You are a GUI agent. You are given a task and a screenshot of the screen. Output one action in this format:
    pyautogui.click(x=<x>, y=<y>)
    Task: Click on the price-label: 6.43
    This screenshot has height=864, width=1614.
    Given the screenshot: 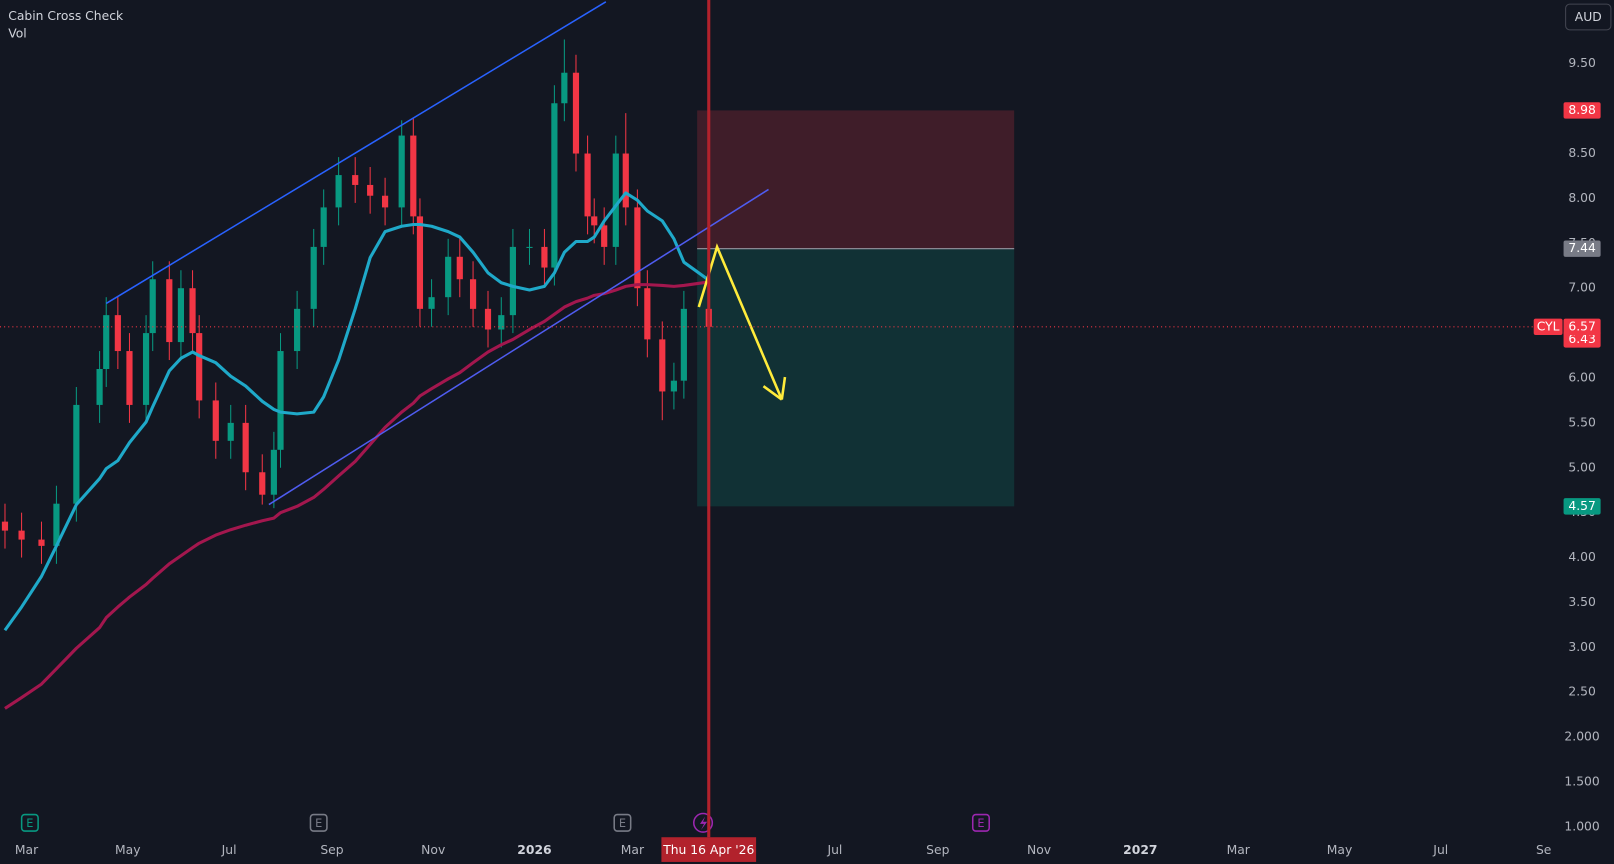 What is the action you would take?
    pyautogui.click(x=1581, y=339)
    